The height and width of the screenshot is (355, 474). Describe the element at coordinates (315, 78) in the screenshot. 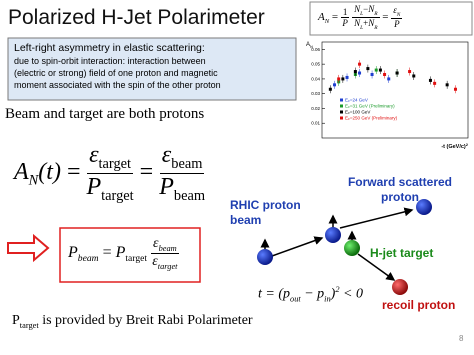

I see `y-tick-label: 0.04` at that location.